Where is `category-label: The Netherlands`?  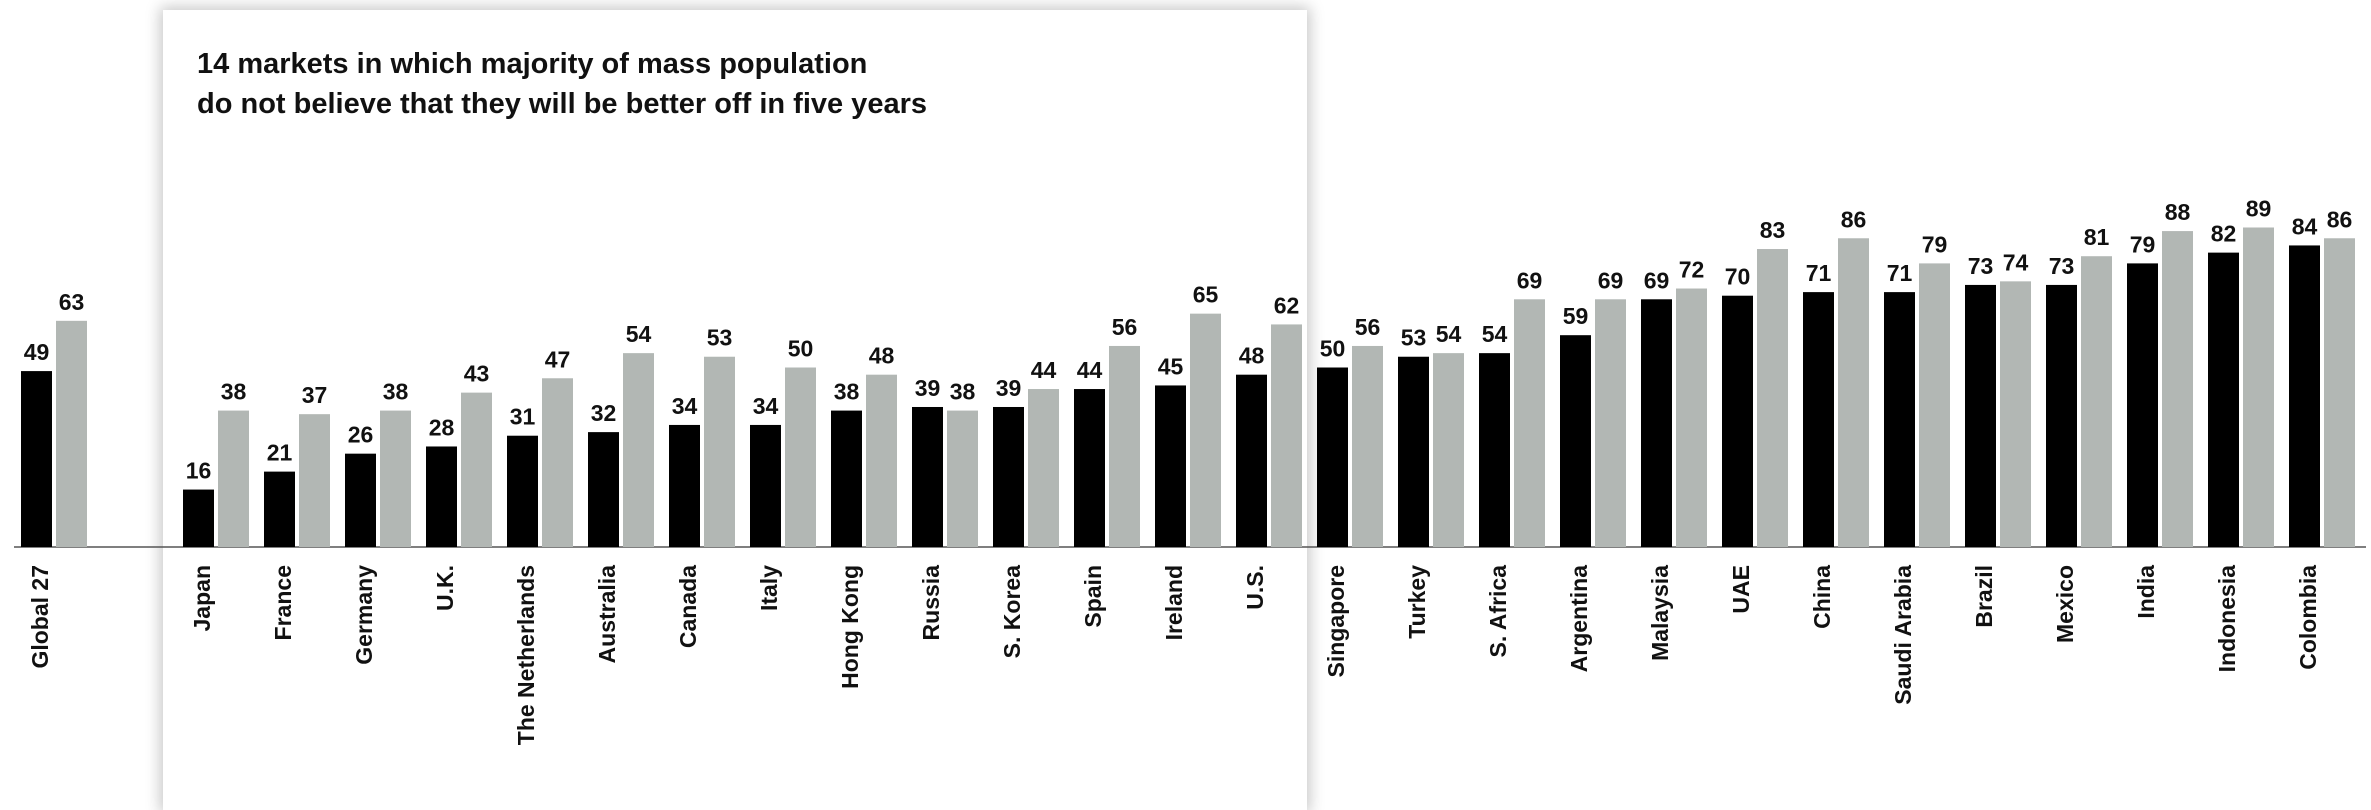
category-label: The Netherlands is located at coordinates (526, 655).